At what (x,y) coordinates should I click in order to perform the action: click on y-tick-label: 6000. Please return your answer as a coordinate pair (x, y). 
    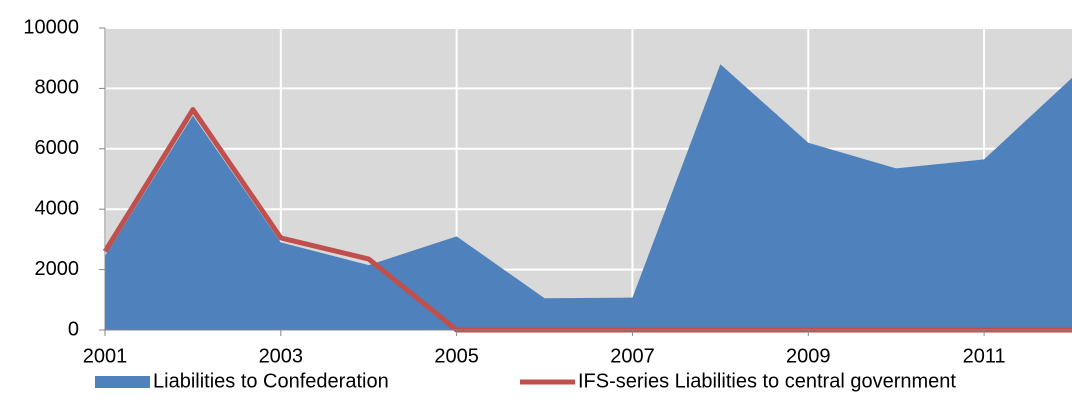
    Looking at the image, I should click on (57, 148).